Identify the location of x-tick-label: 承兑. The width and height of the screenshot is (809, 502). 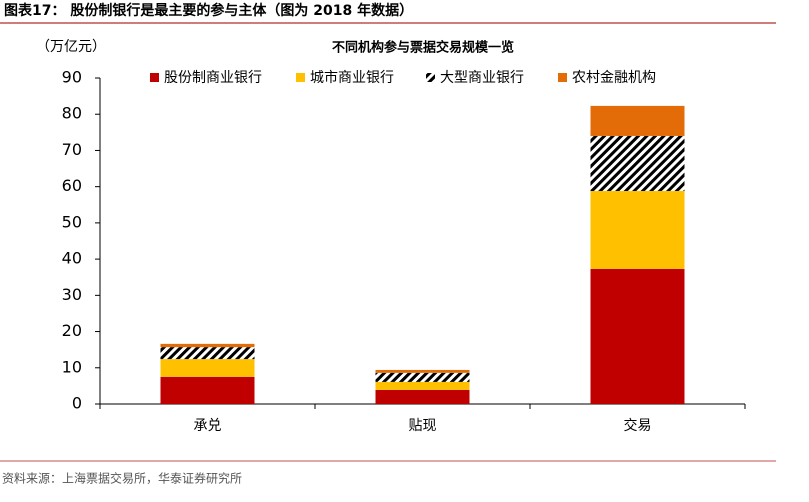
(208, 426).